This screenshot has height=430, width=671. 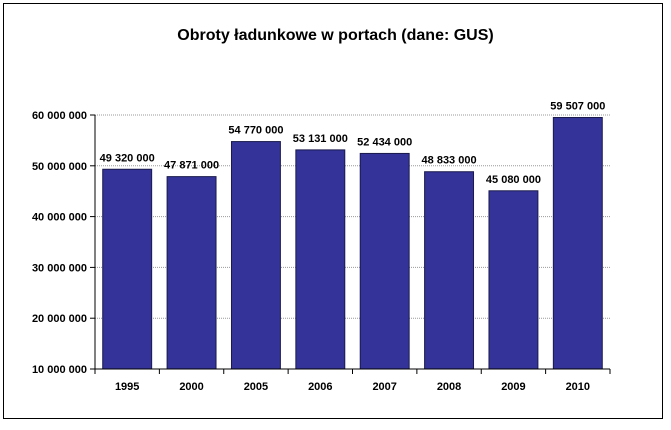 I want to click on data-label-2005: 54 770 000, so click(x=255, y=131).